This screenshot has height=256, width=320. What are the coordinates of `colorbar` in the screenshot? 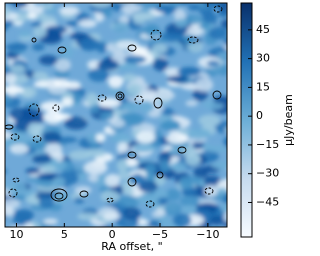 It's located at (246, 120).